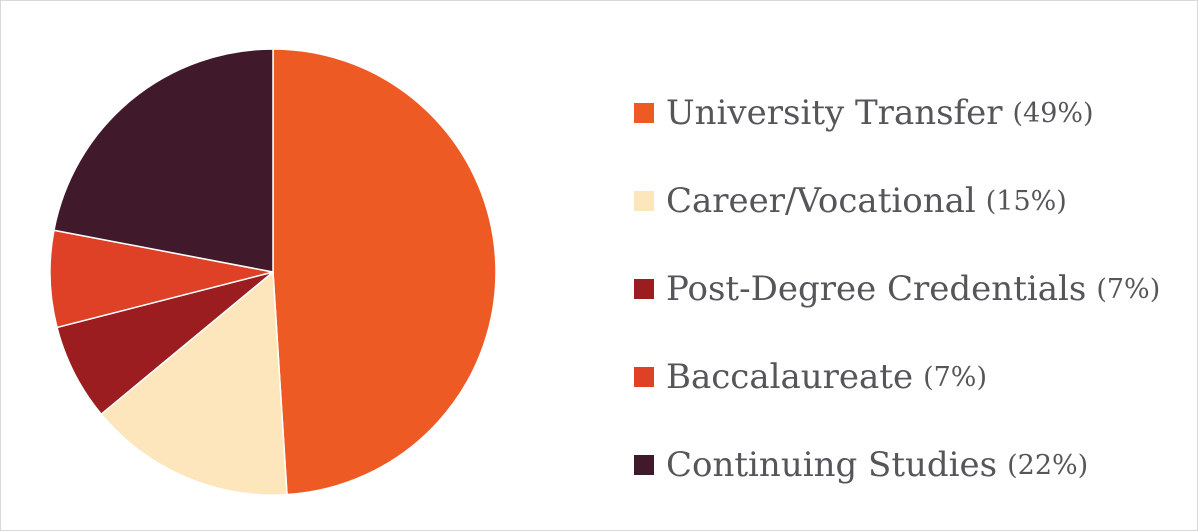  Describe the element at coordinates (163, 160) in the screenshot. I see `pie-slice-continuing-studies` at that location.